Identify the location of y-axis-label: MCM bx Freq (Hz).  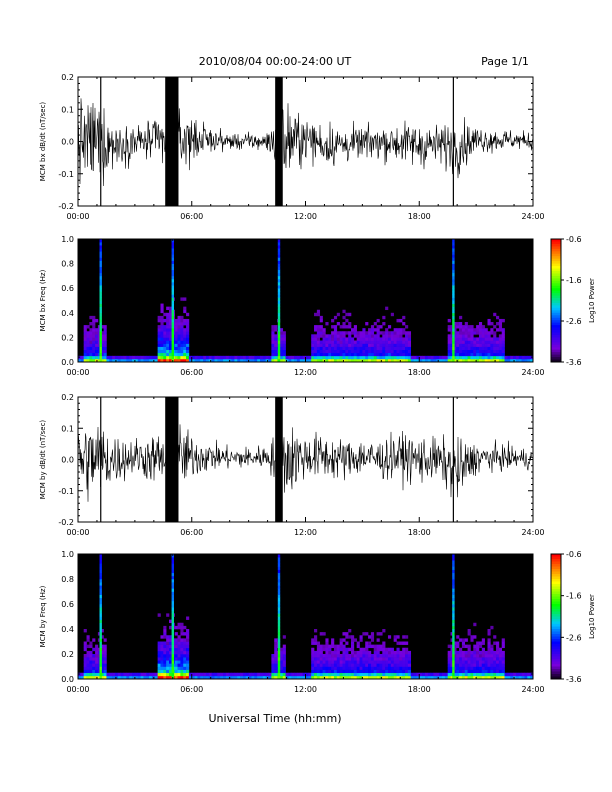
(43, 300).